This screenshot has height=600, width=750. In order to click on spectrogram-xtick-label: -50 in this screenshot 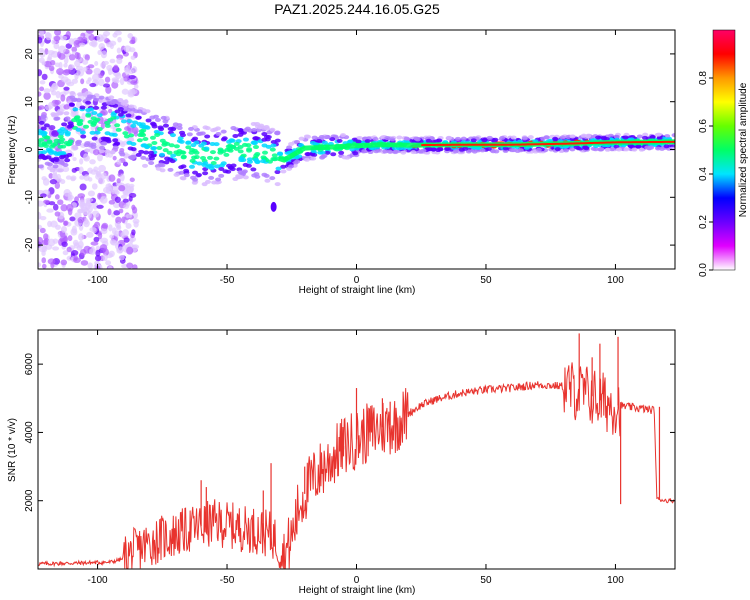, I will do `click(227, 280)`.